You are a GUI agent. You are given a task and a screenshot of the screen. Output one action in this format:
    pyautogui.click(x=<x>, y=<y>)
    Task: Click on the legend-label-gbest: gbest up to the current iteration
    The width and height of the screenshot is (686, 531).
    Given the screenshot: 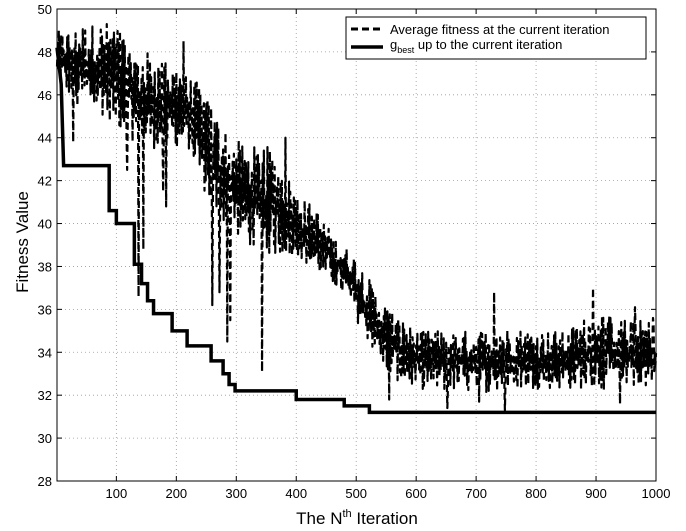 What is the action you would take?
    pyautogui.click(x=476, y=46)
    